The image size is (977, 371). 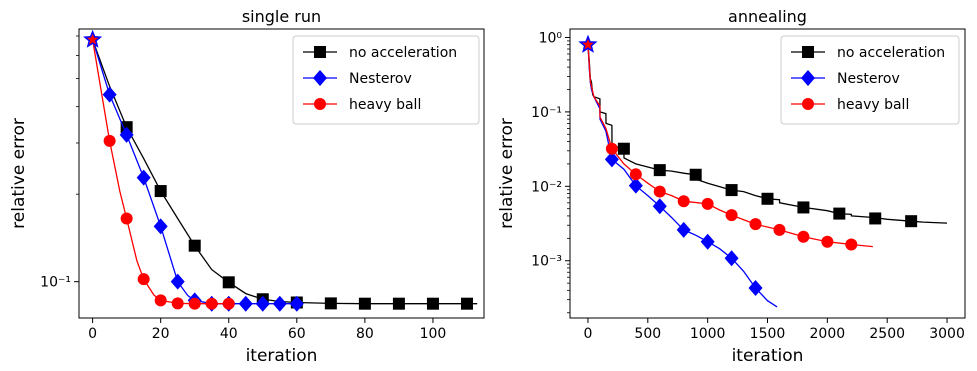 I want to click on x-tick-label: 2000, so click(x=828, y=334).